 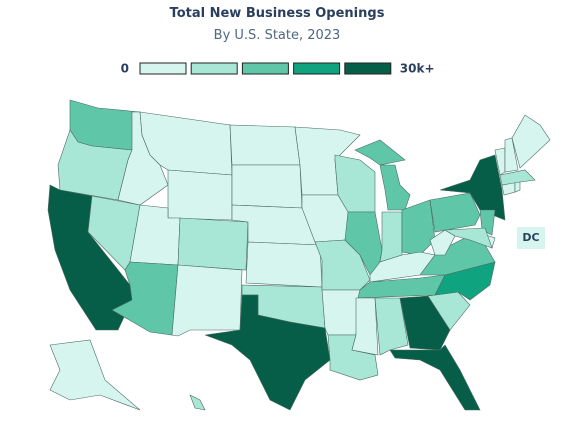 What do you see at coordinates (125, 69) in the screenshot?
I see `legend-label: 0` at bounding box center [125, 69].